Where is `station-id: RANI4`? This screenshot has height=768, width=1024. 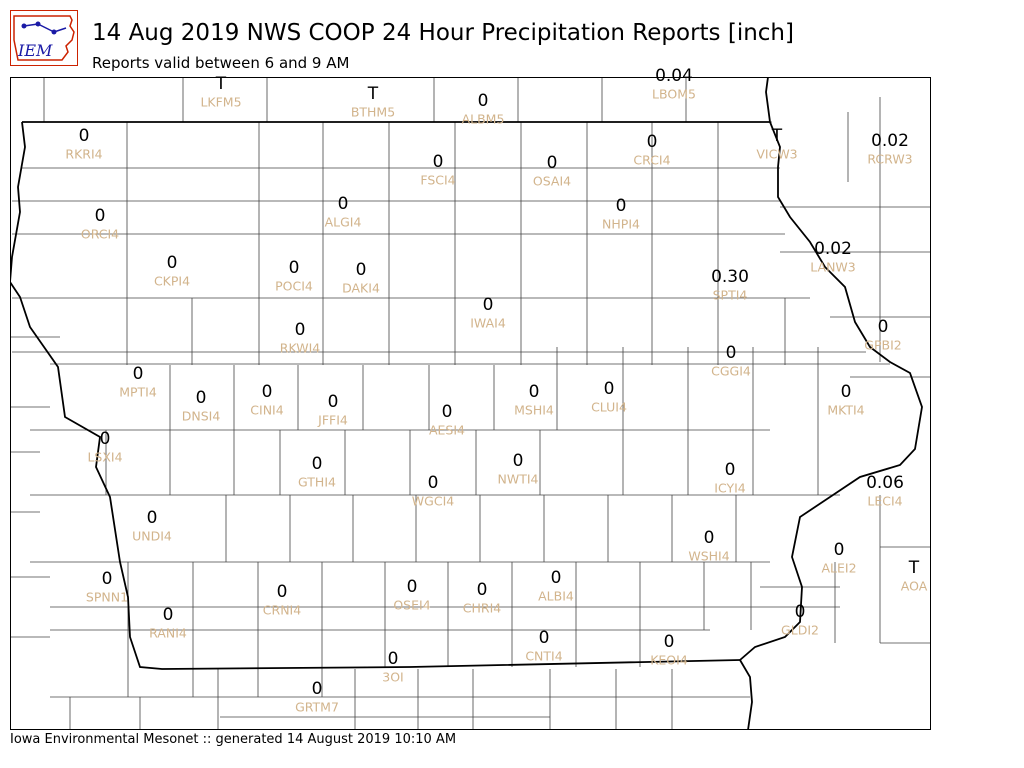 station-id: RANI4 is located at coordinates (168, 633).